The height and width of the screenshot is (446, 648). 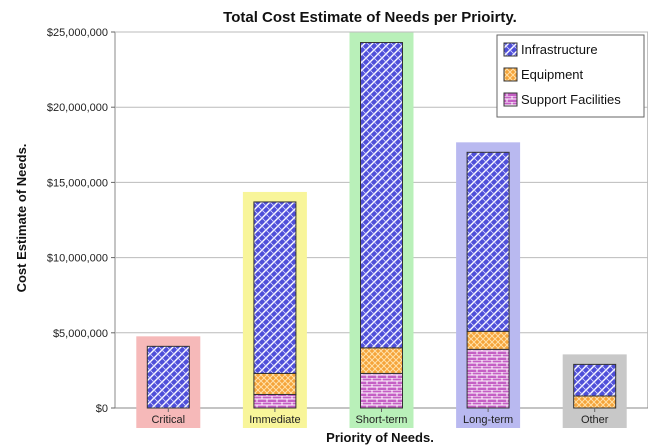 What do you see at coordinates (274, 420) in the screenshot?
I see `x-tick-label: Immediate` at bounding box center [274, 420].